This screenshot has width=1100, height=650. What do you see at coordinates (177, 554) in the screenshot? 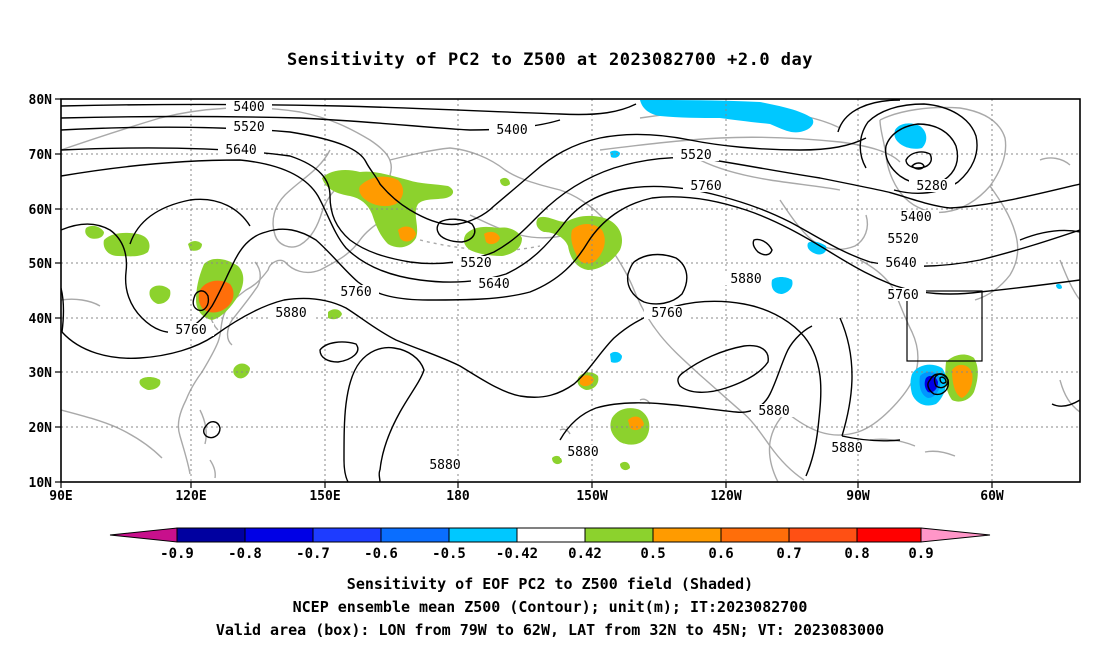
I see `colorbar-label: -0.9` at bounding box center [177, 554].